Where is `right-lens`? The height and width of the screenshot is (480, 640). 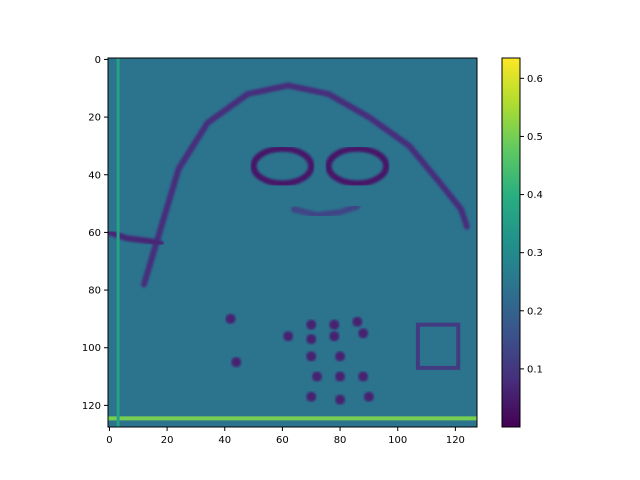
right-lens is located at coordinates (357, 166).